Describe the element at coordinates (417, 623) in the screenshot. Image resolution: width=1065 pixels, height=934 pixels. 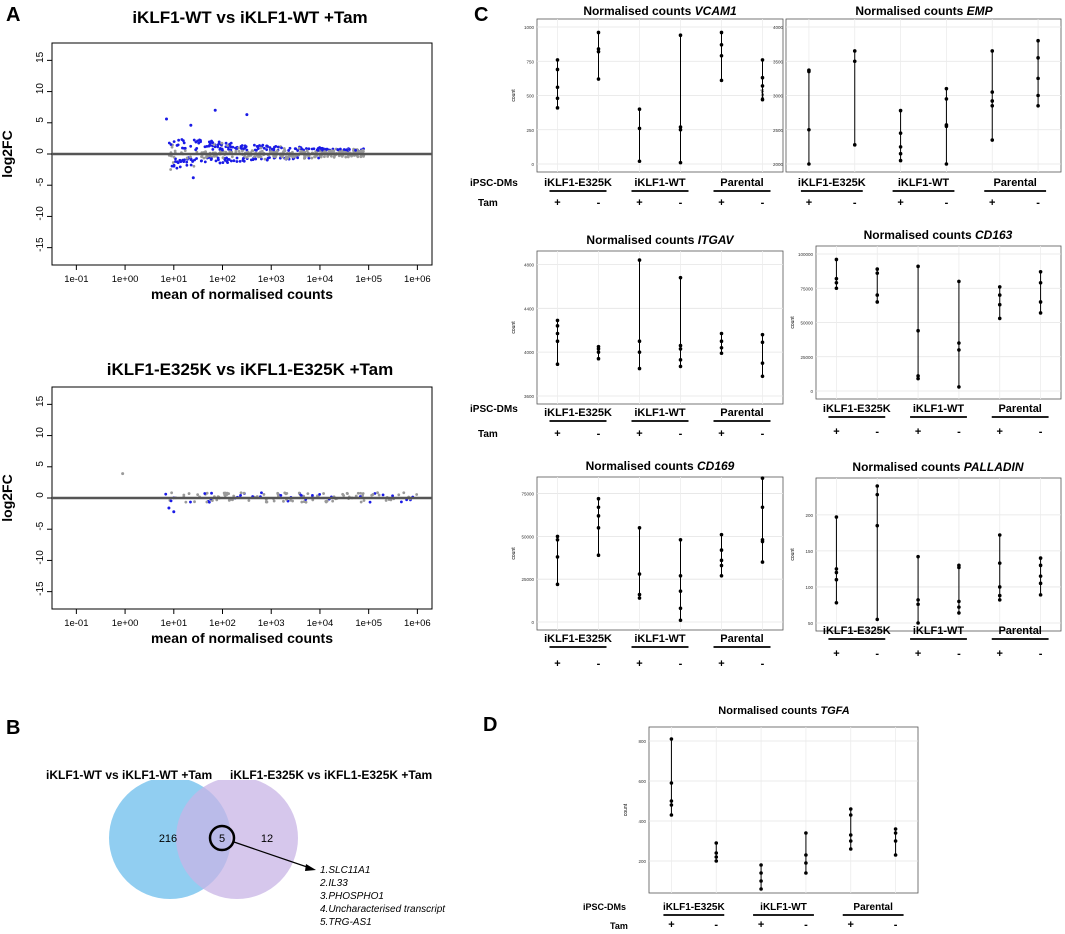
I see `x-tick-label: 1e+06` at that location.